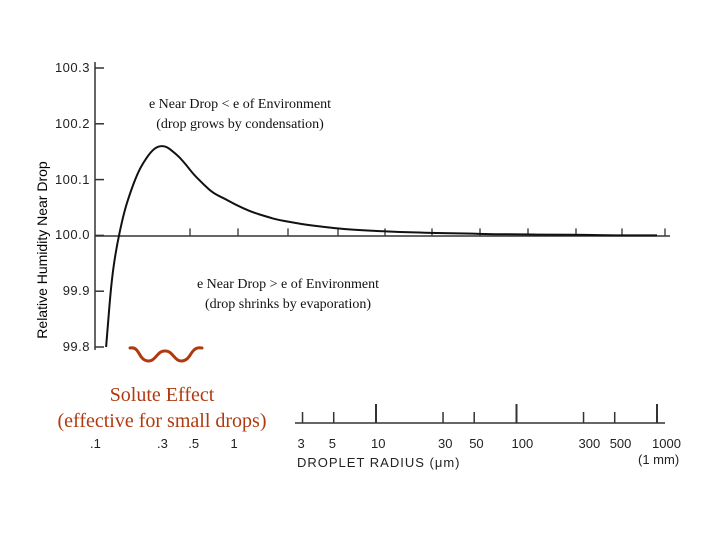 The width and height of the screenshot is (720, 540). What do you see at coordinates (76, 346) in the screenshot?
I see `y-tick-label: 99.8` at bounding box center [76, 346].